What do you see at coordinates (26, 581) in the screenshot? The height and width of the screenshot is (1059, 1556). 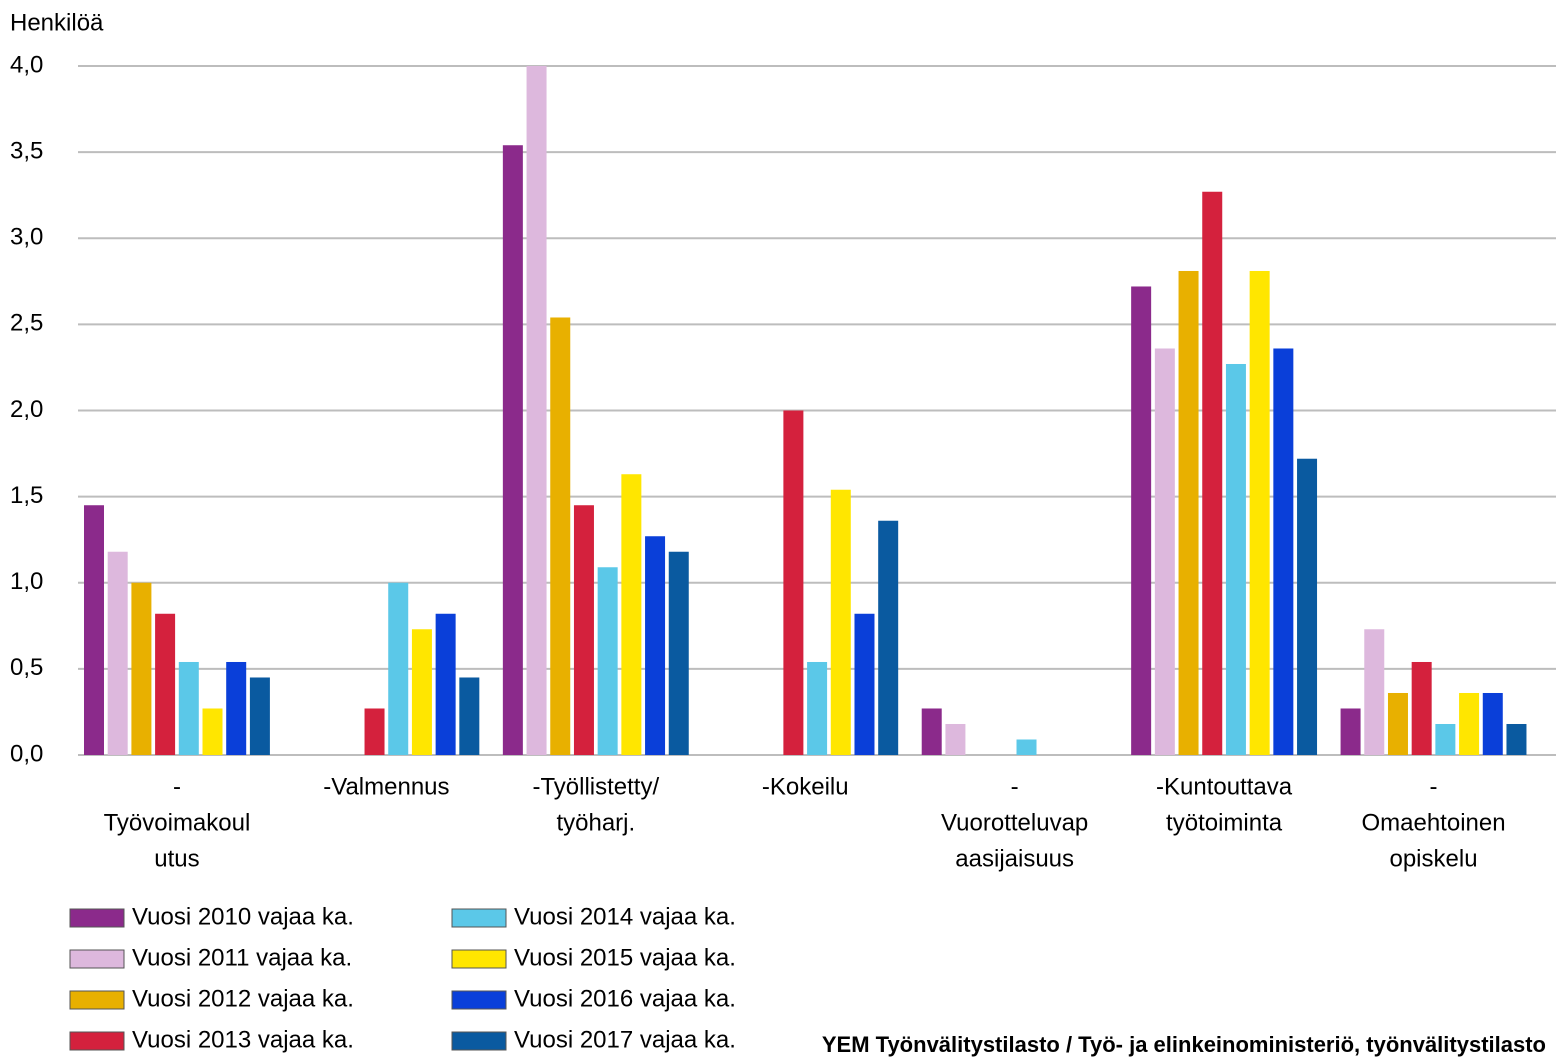 I see `y-tick-label: 1,0` at bounding box center [26, 581].